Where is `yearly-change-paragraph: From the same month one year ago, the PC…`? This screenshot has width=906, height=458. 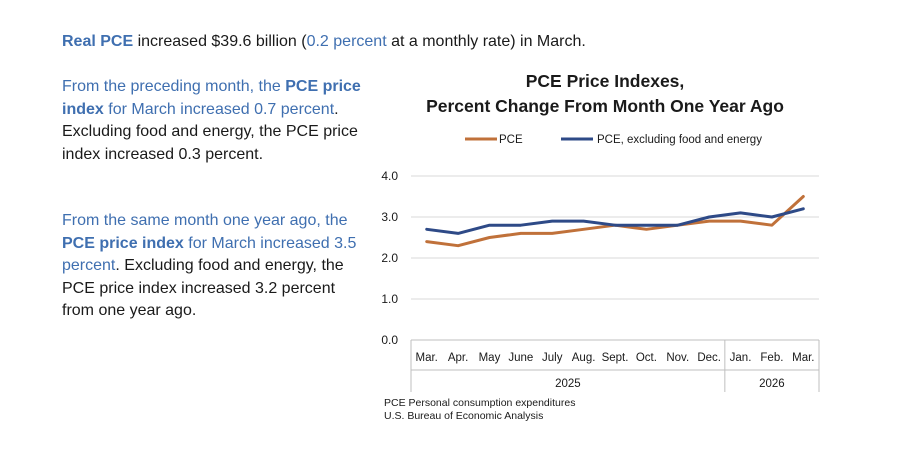
yearly-change-paragraph: From the same month one year ago, the PC… is located at coordinates (212, 266).